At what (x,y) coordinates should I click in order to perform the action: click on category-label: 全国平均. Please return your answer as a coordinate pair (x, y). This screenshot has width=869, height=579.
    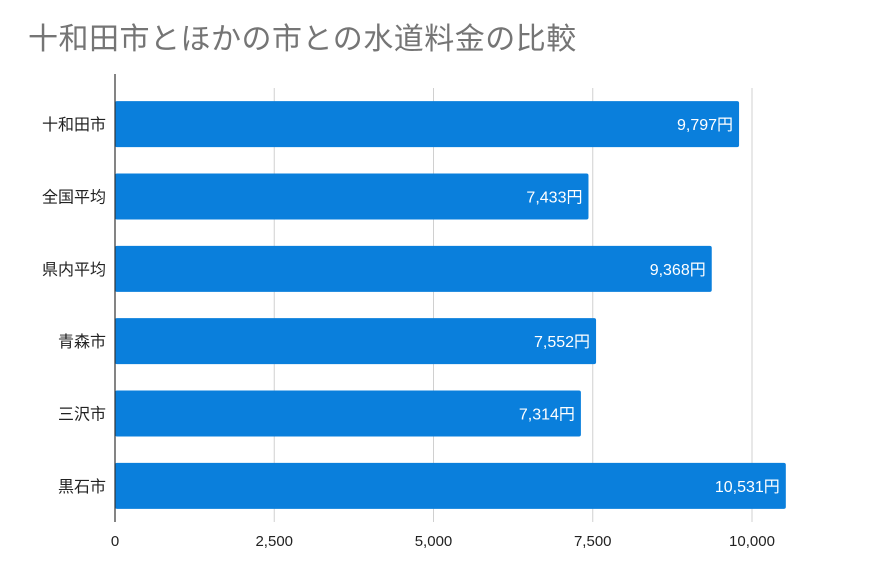
    Looking at the image, I should click on (74, 197).